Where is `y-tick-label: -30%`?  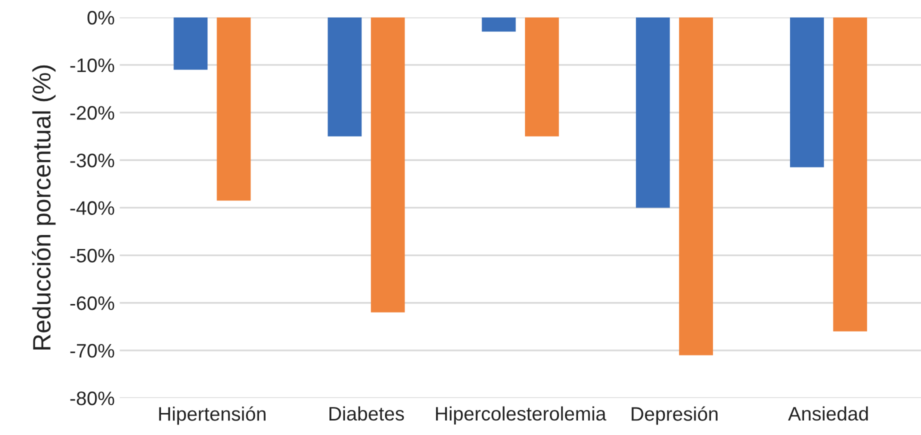
y-tick-label: -30% is located at coordinates (92, 161).